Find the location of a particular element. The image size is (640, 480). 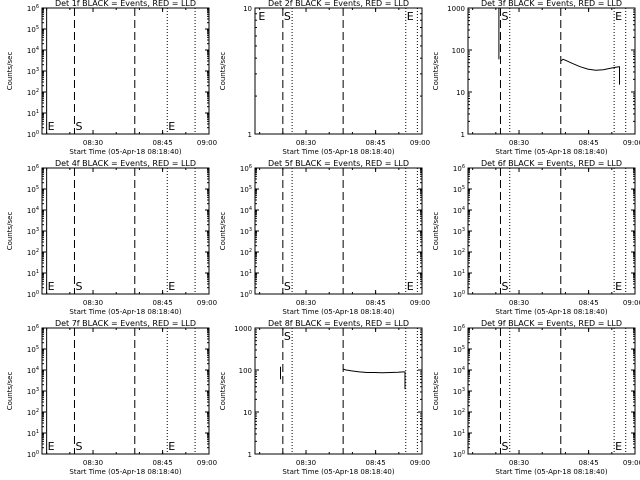

panel-title: Det 8f BLACK = Events, RED = LLD is located at coordinates (338, 323).